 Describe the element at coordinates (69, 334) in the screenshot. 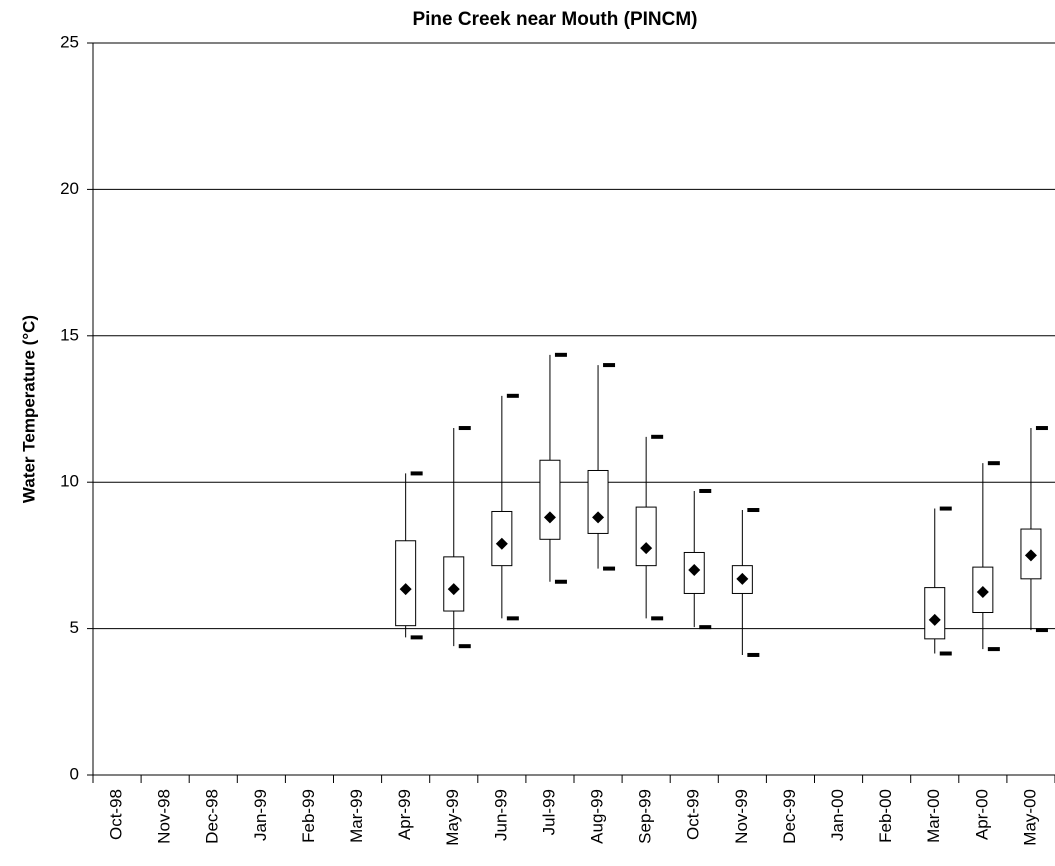

I see `y-tick-label: 15` at that location.